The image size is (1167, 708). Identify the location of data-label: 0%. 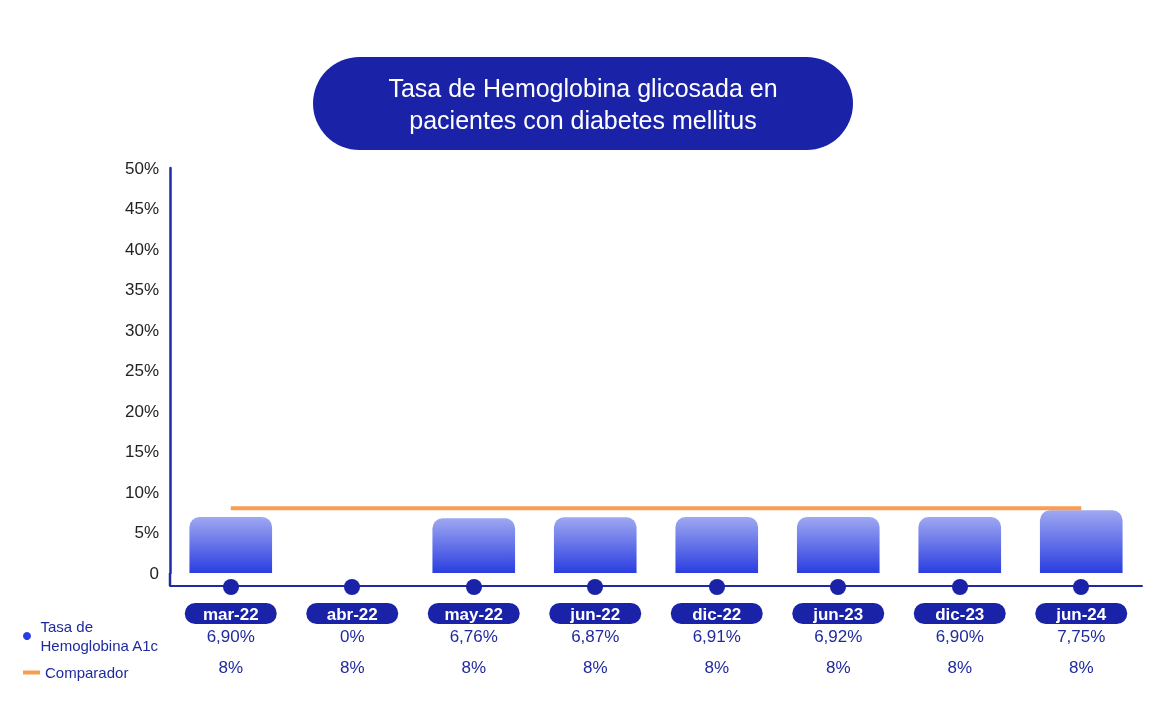
(352, 637).